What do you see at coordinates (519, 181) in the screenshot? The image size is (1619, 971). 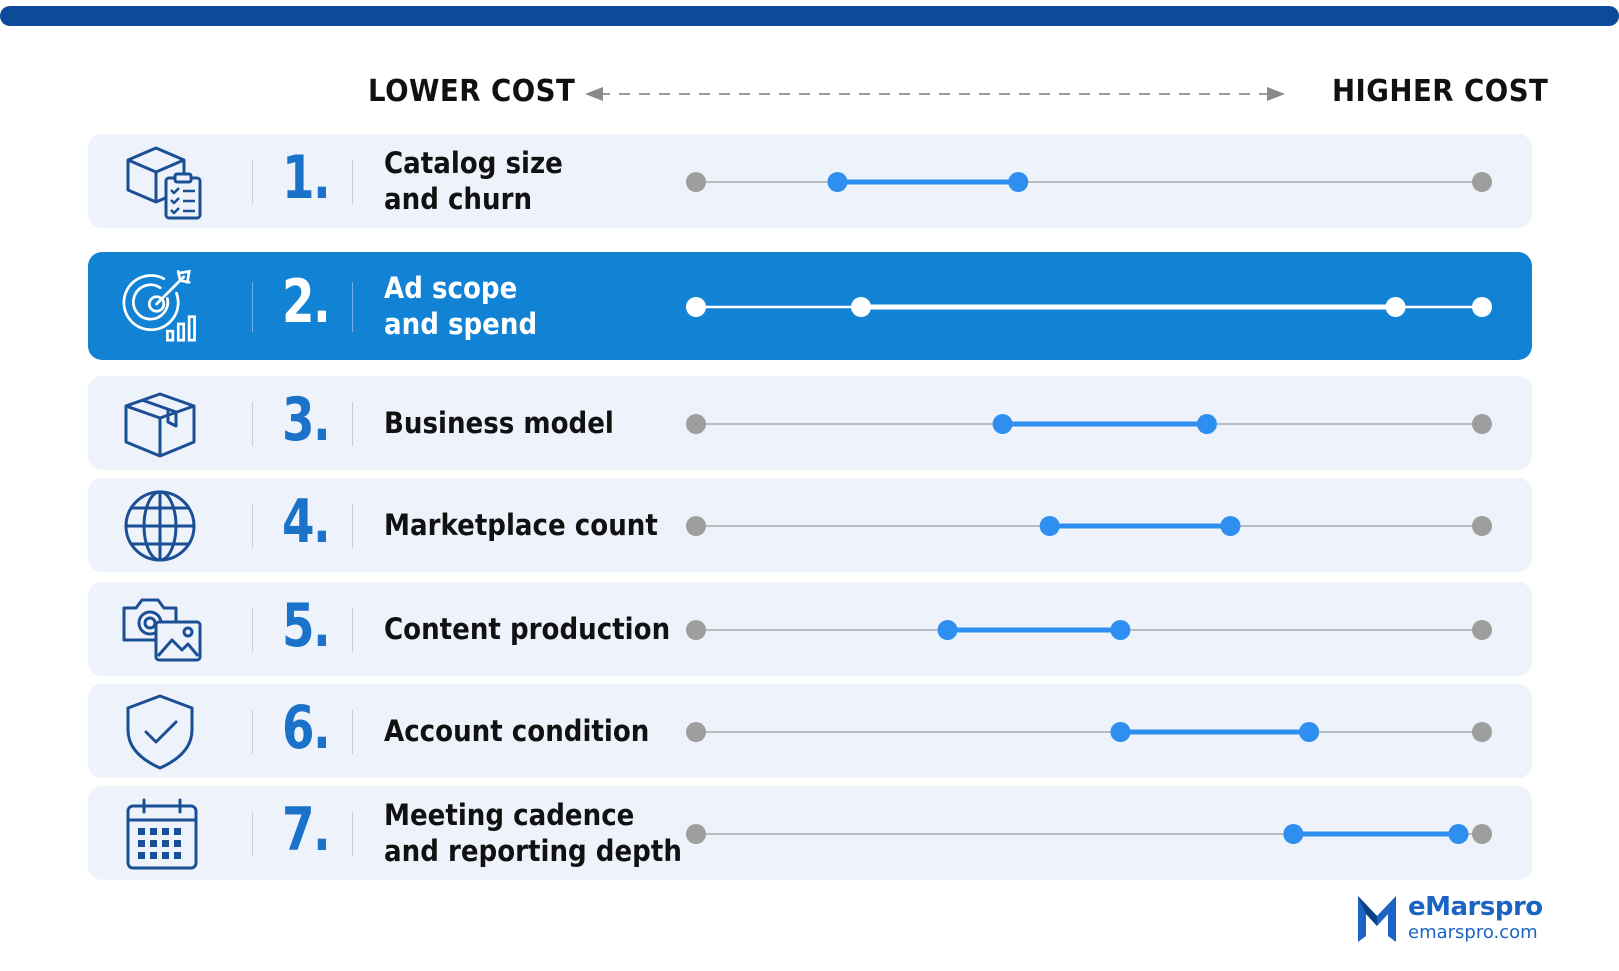 I see `factor-label: Catalog size and churn` at bounding box center [519, 181].